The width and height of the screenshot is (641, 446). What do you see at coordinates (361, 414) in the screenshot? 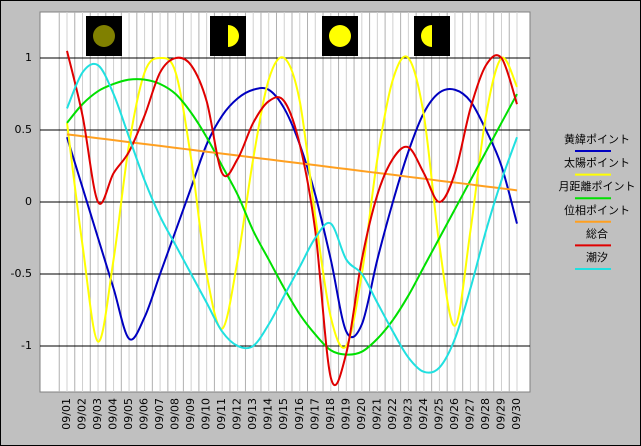
I see `x-tick-label: 09/20` at bounding box center [361, 414].